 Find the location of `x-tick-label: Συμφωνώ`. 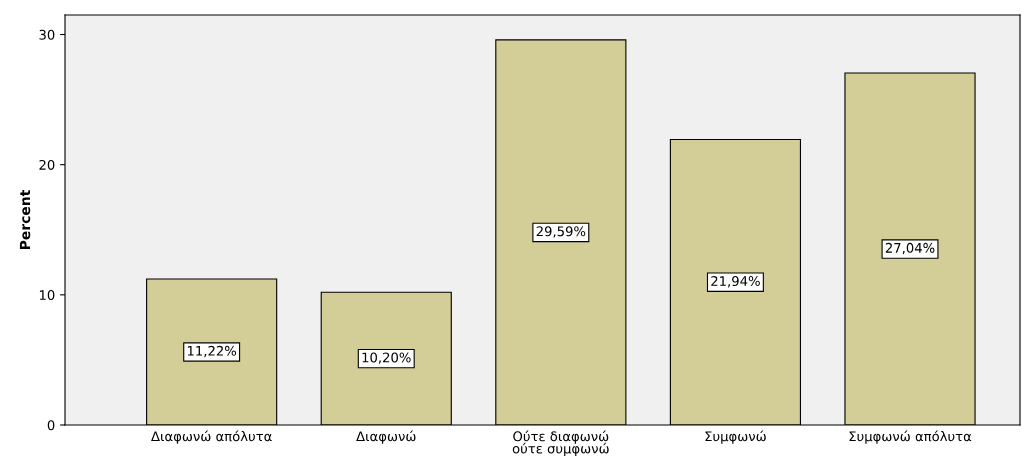

x-tick-label: Συμφωνώ is located at coordinates (735, 437).